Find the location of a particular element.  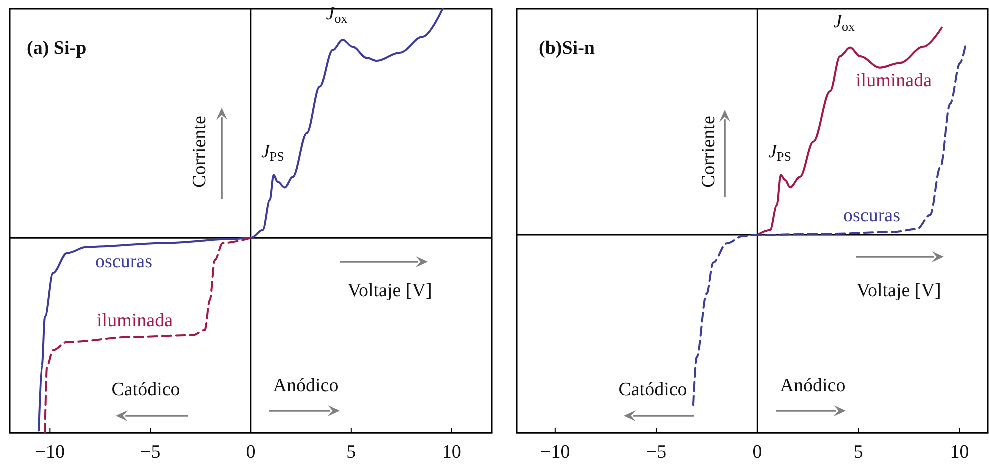

text: (b)Si-n is located at coordinates (567, 48).